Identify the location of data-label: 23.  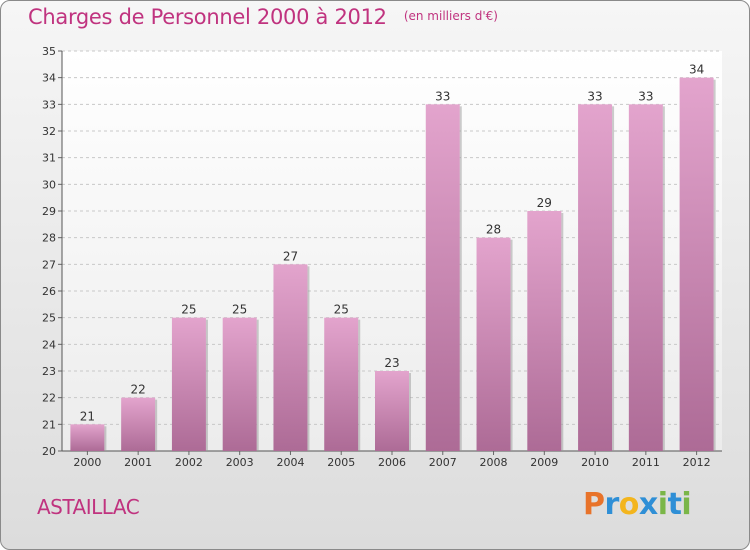
(391, 363).